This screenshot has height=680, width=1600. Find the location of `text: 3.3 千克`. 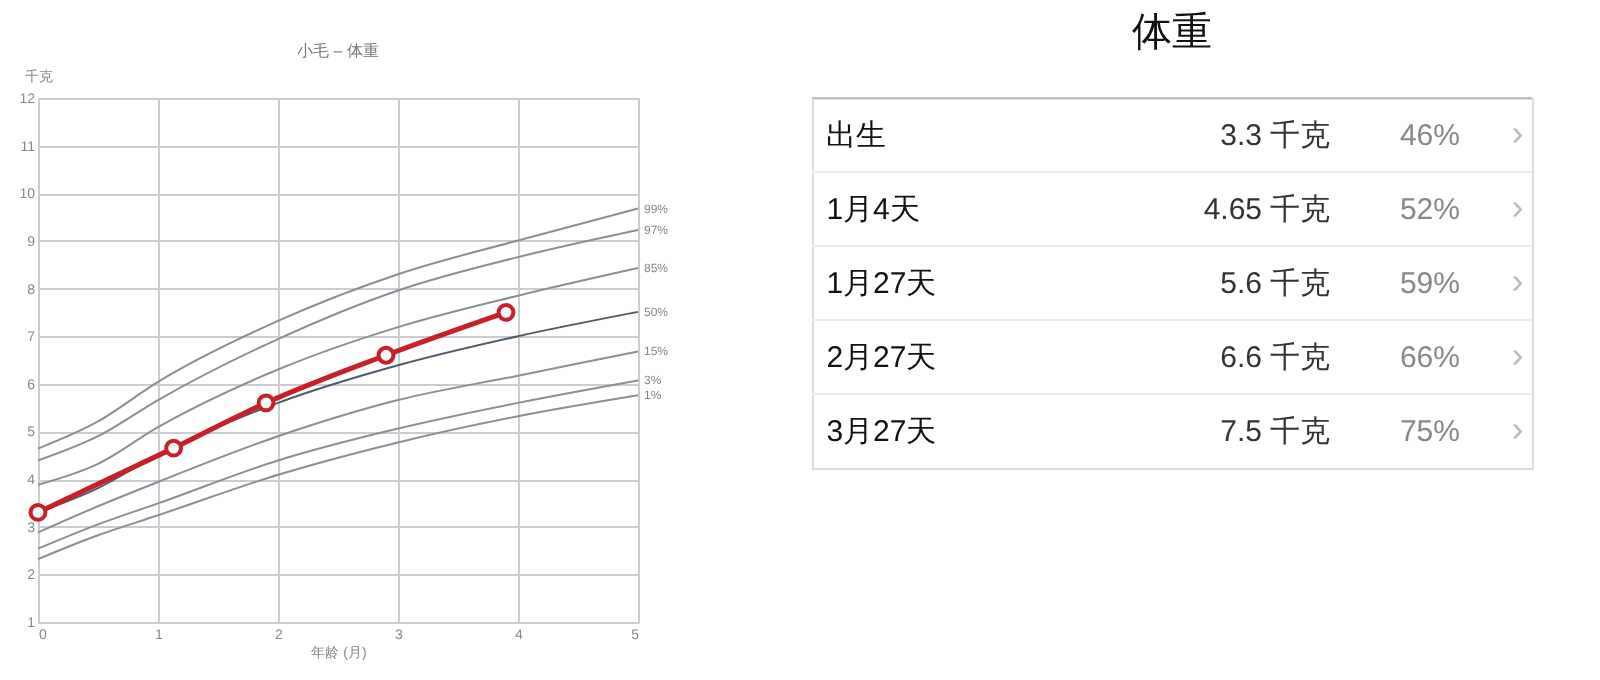

text: 3.3 千克 is located at coordinates (1275, 136).